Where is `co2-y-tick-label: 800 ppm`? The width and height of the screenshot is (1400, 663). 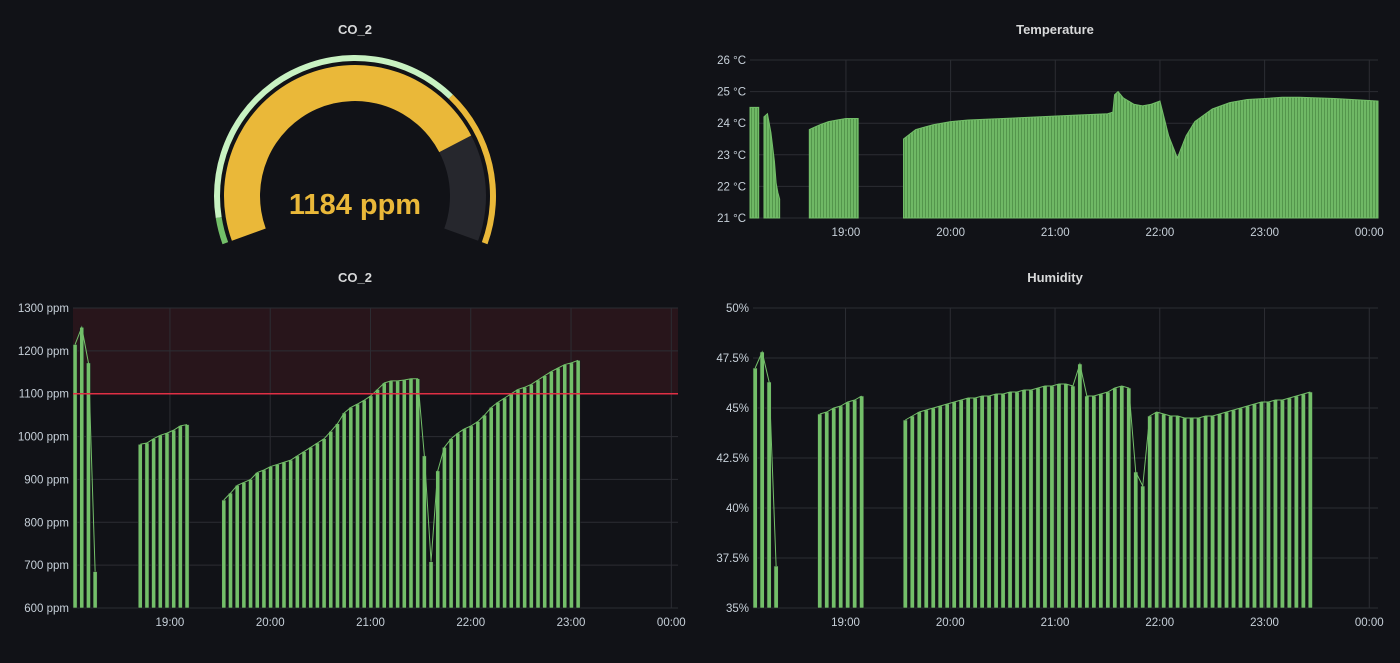
co2-y-tick-label: 800 ppm is located at coordinates (46, 523).